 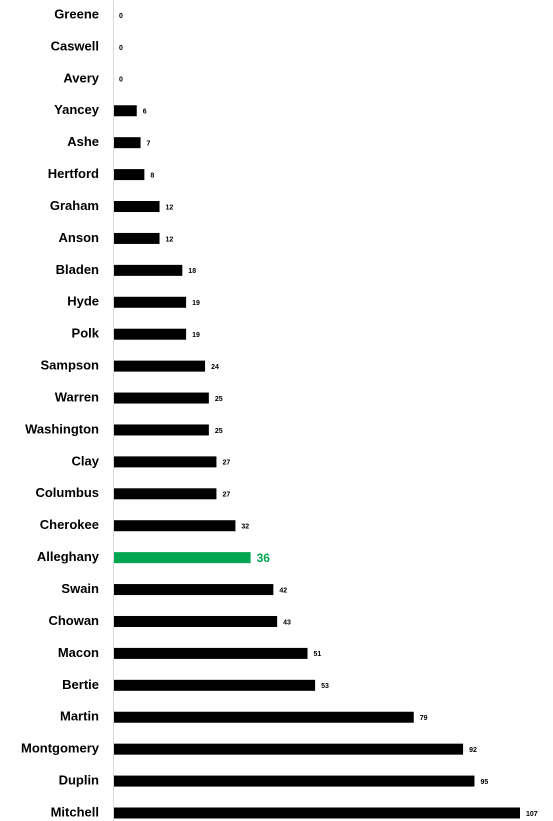 I want to click on value-label: 95, so click(x=484, y=782).